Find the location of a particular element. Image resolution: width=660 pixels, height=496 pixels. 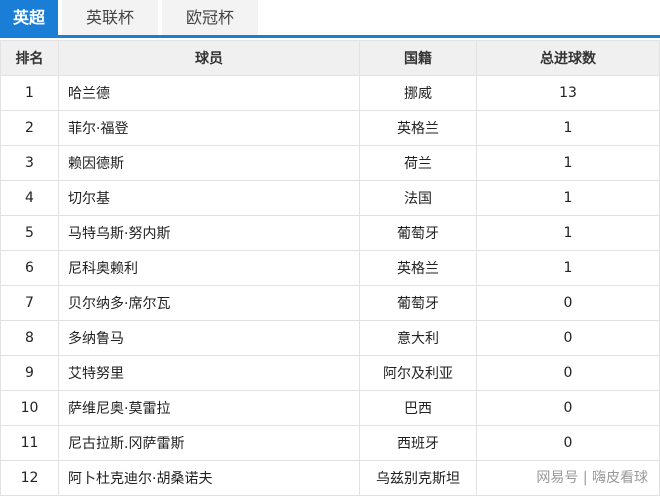

col-player: 球员 is located at coordinates (209, 58).